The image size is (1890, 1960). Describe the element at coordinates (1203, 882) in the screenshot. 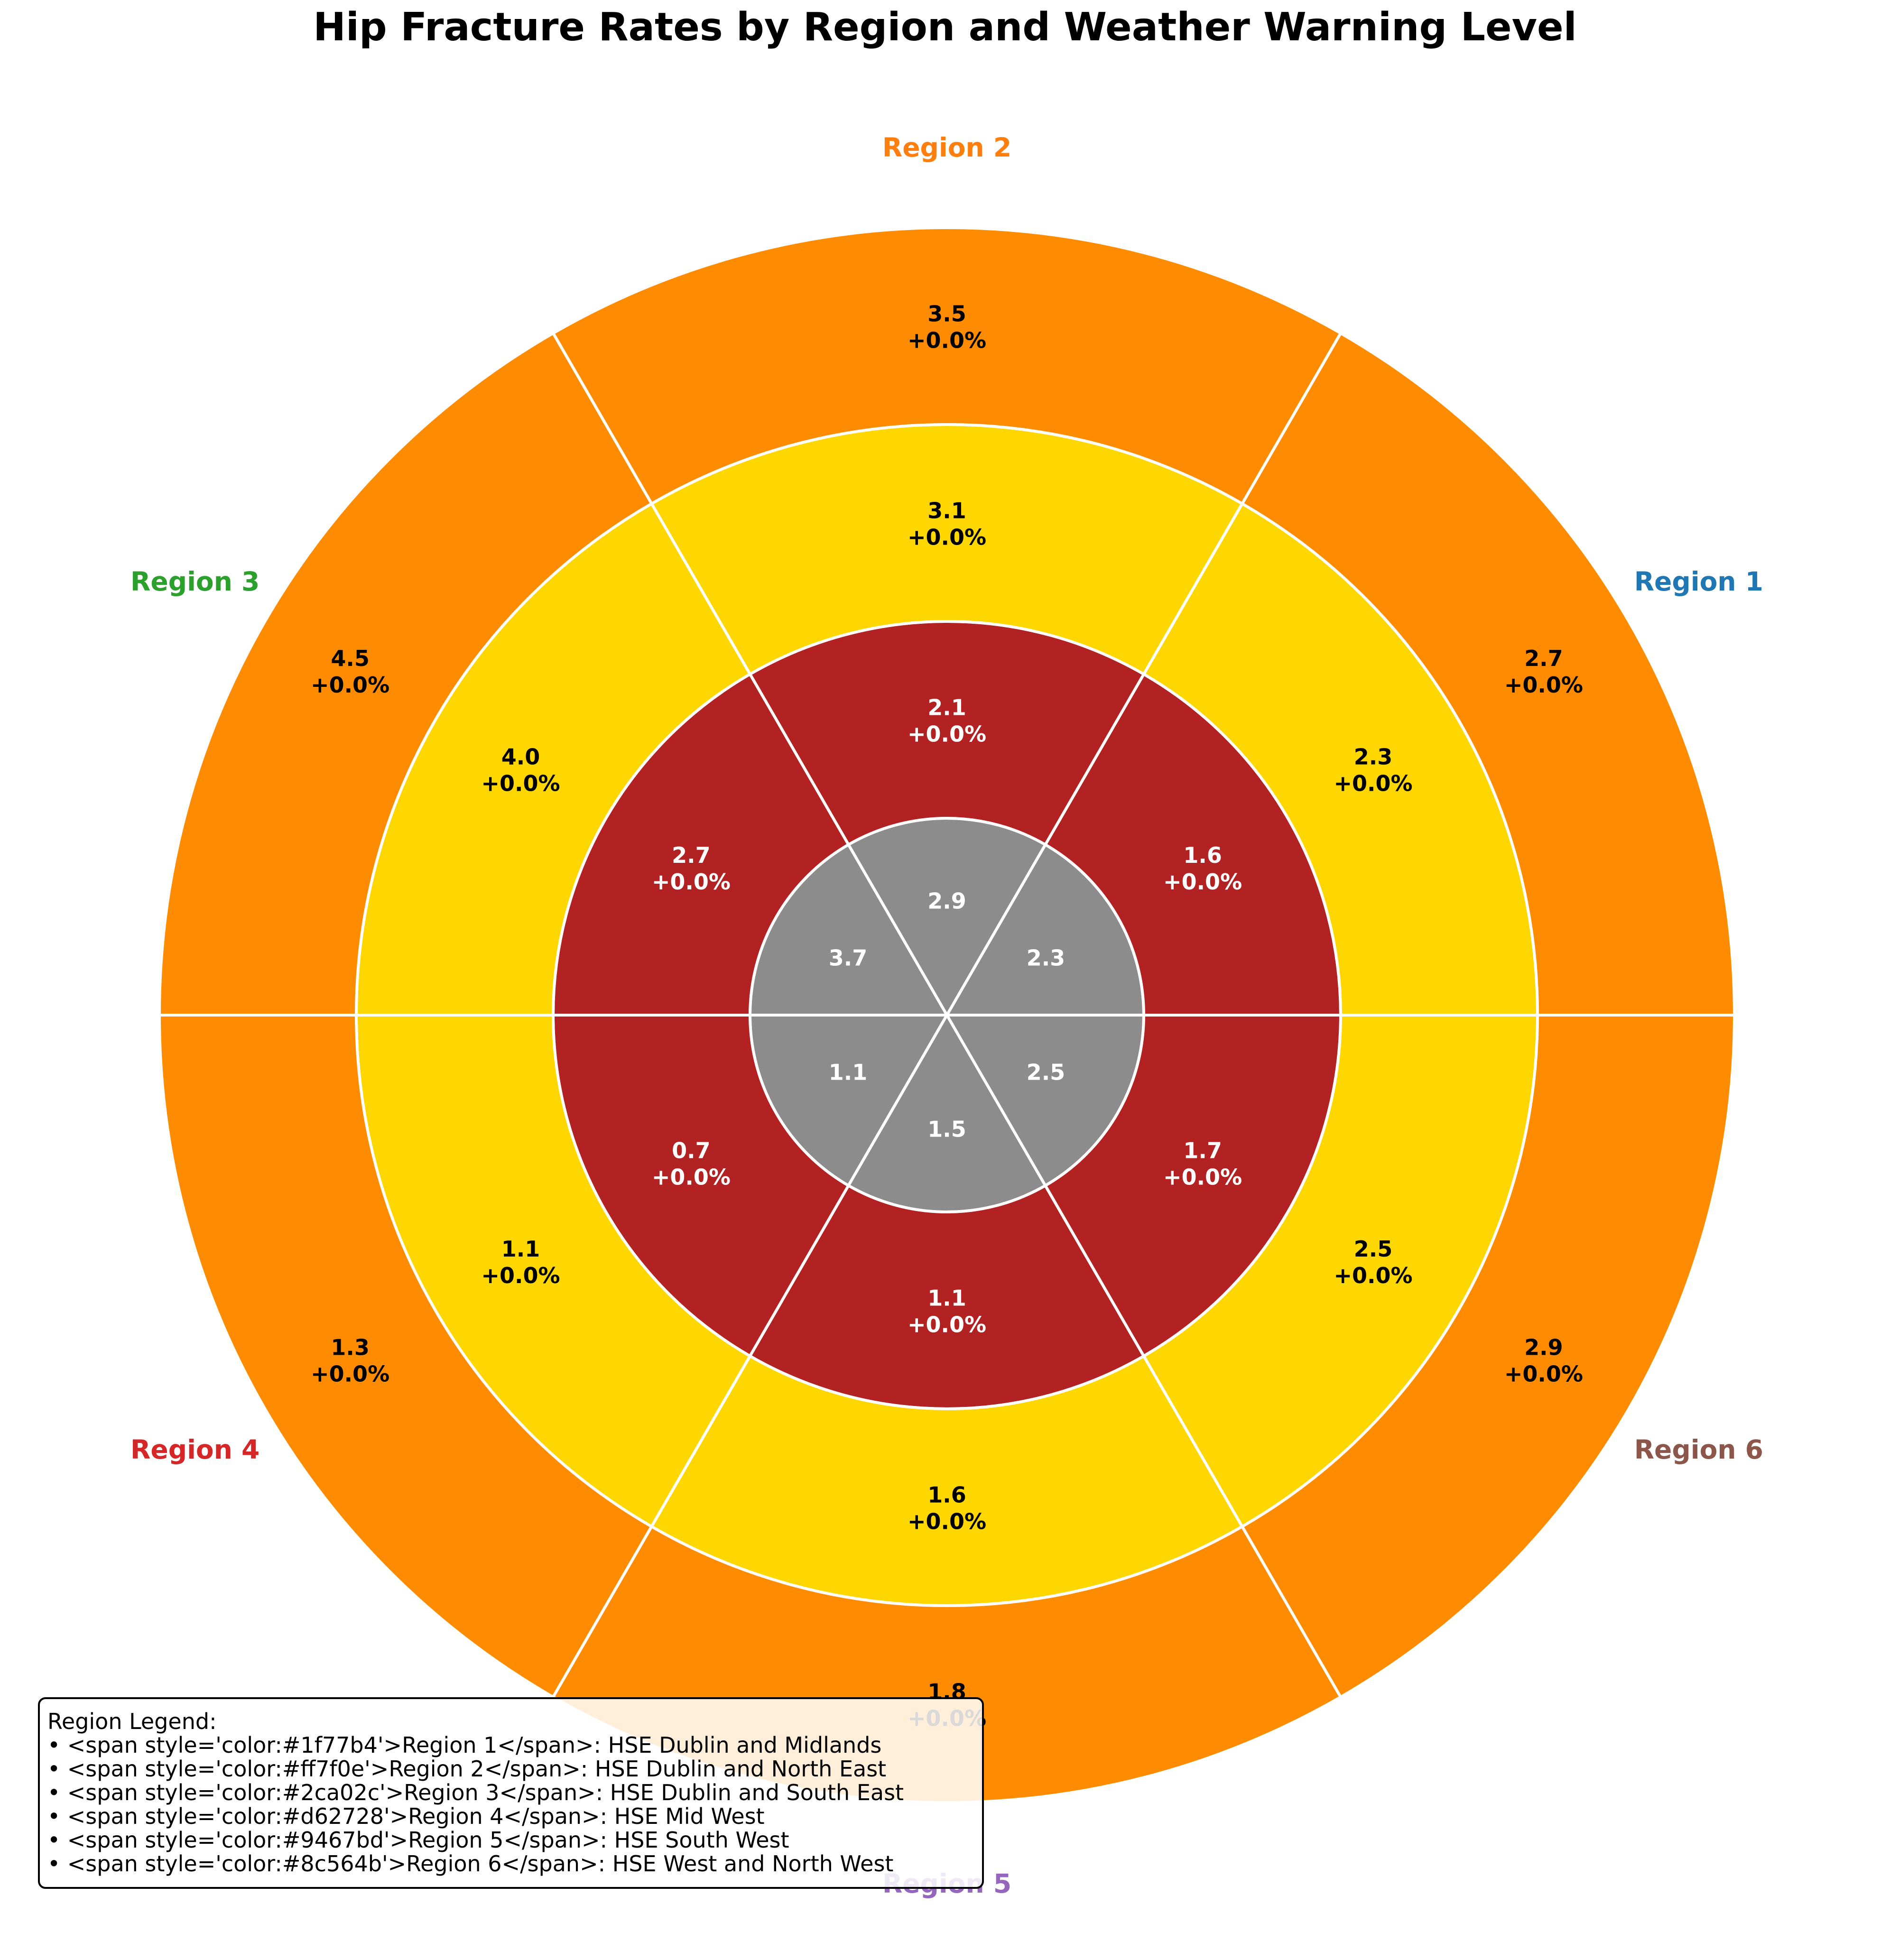

I see `ring-2-change-region-1: +0.0%` at that location.